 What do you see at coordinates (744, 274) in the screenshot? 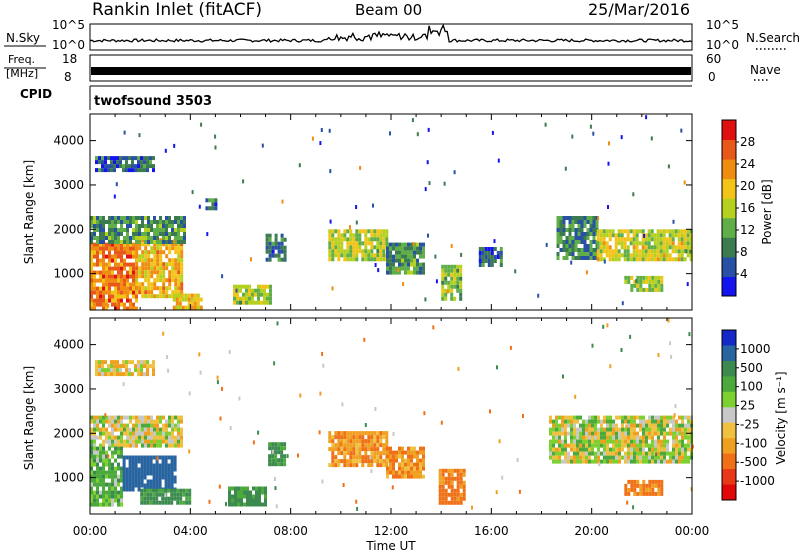
I see `colorbar-tick-label: 4` at bounding box center [744, 274].